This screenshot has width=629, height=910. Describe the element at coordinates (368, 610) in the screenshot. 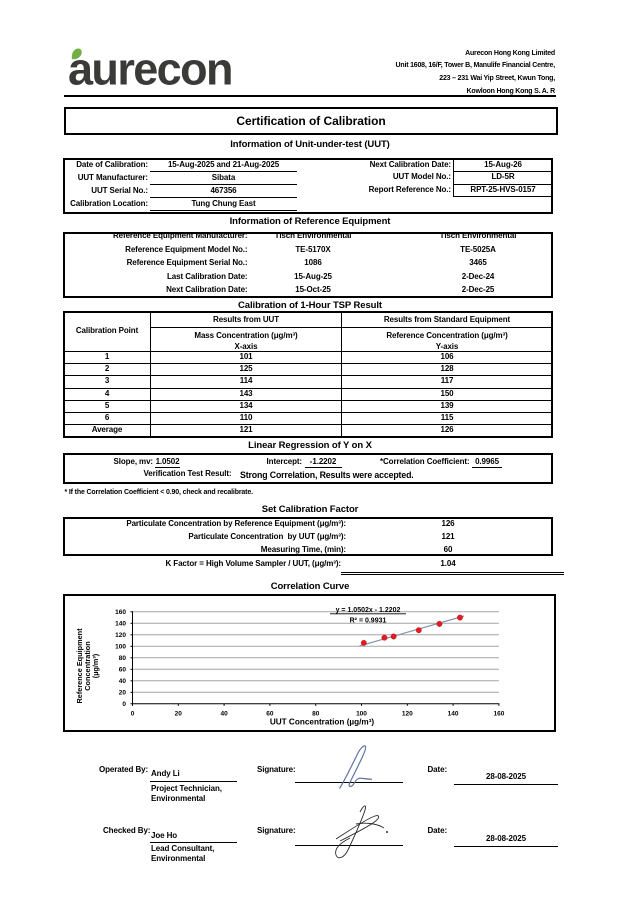

I see `svg-text: y = 1.0502x - 1.2202` at that location.